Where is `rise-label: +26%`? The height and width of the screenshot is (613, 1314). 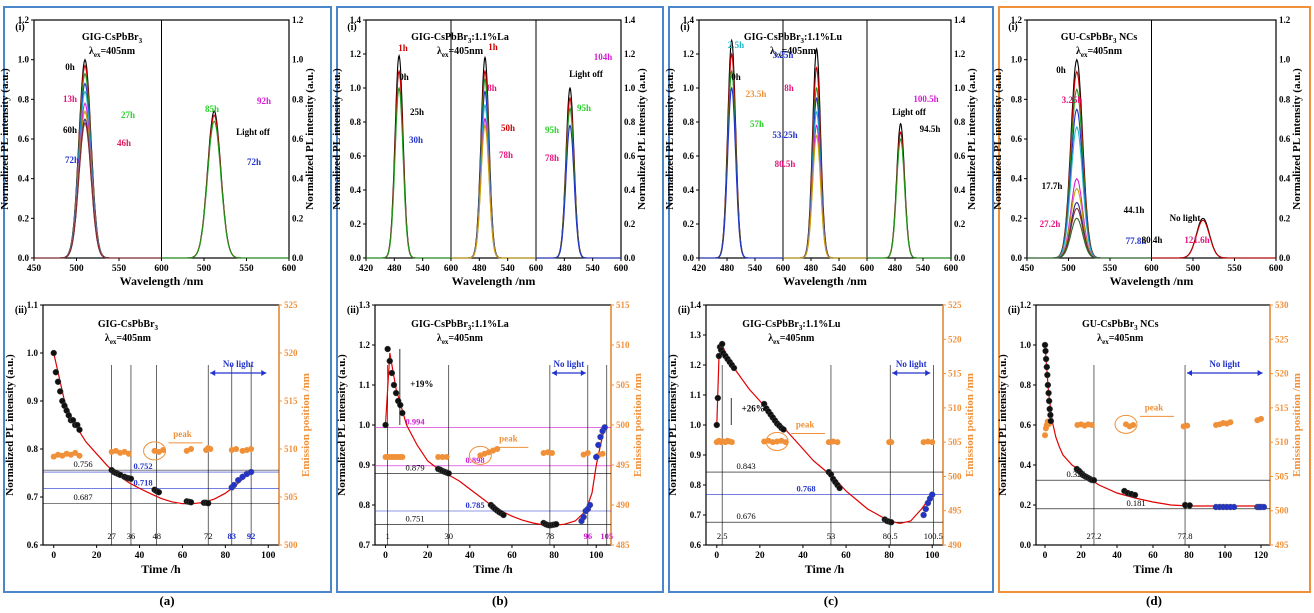
rise-label: +26% is located at coordinates (753, 409).